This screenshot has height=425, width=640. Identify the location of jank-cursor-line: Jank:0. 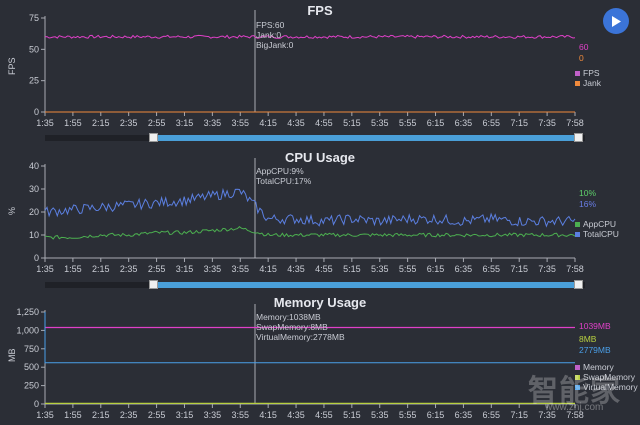
(269, 35).